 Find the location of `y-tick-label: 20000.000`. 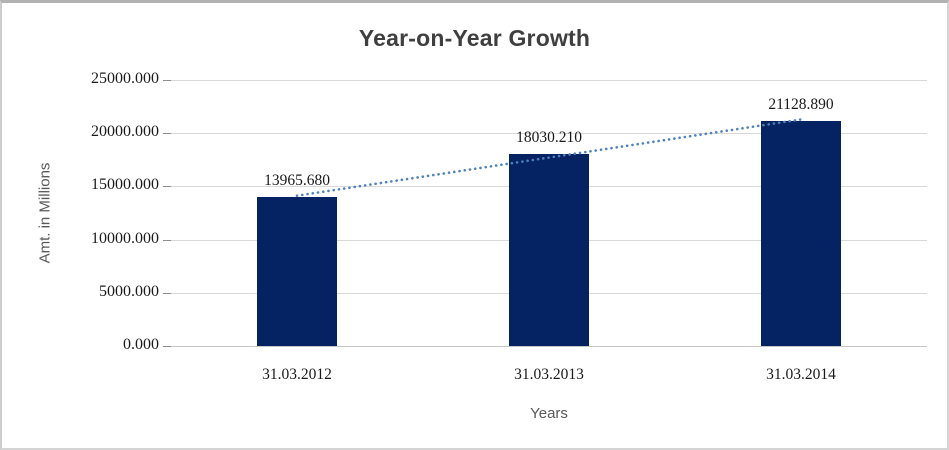

y-tick-label: 20000.000 is located at coordinates (125, 132).